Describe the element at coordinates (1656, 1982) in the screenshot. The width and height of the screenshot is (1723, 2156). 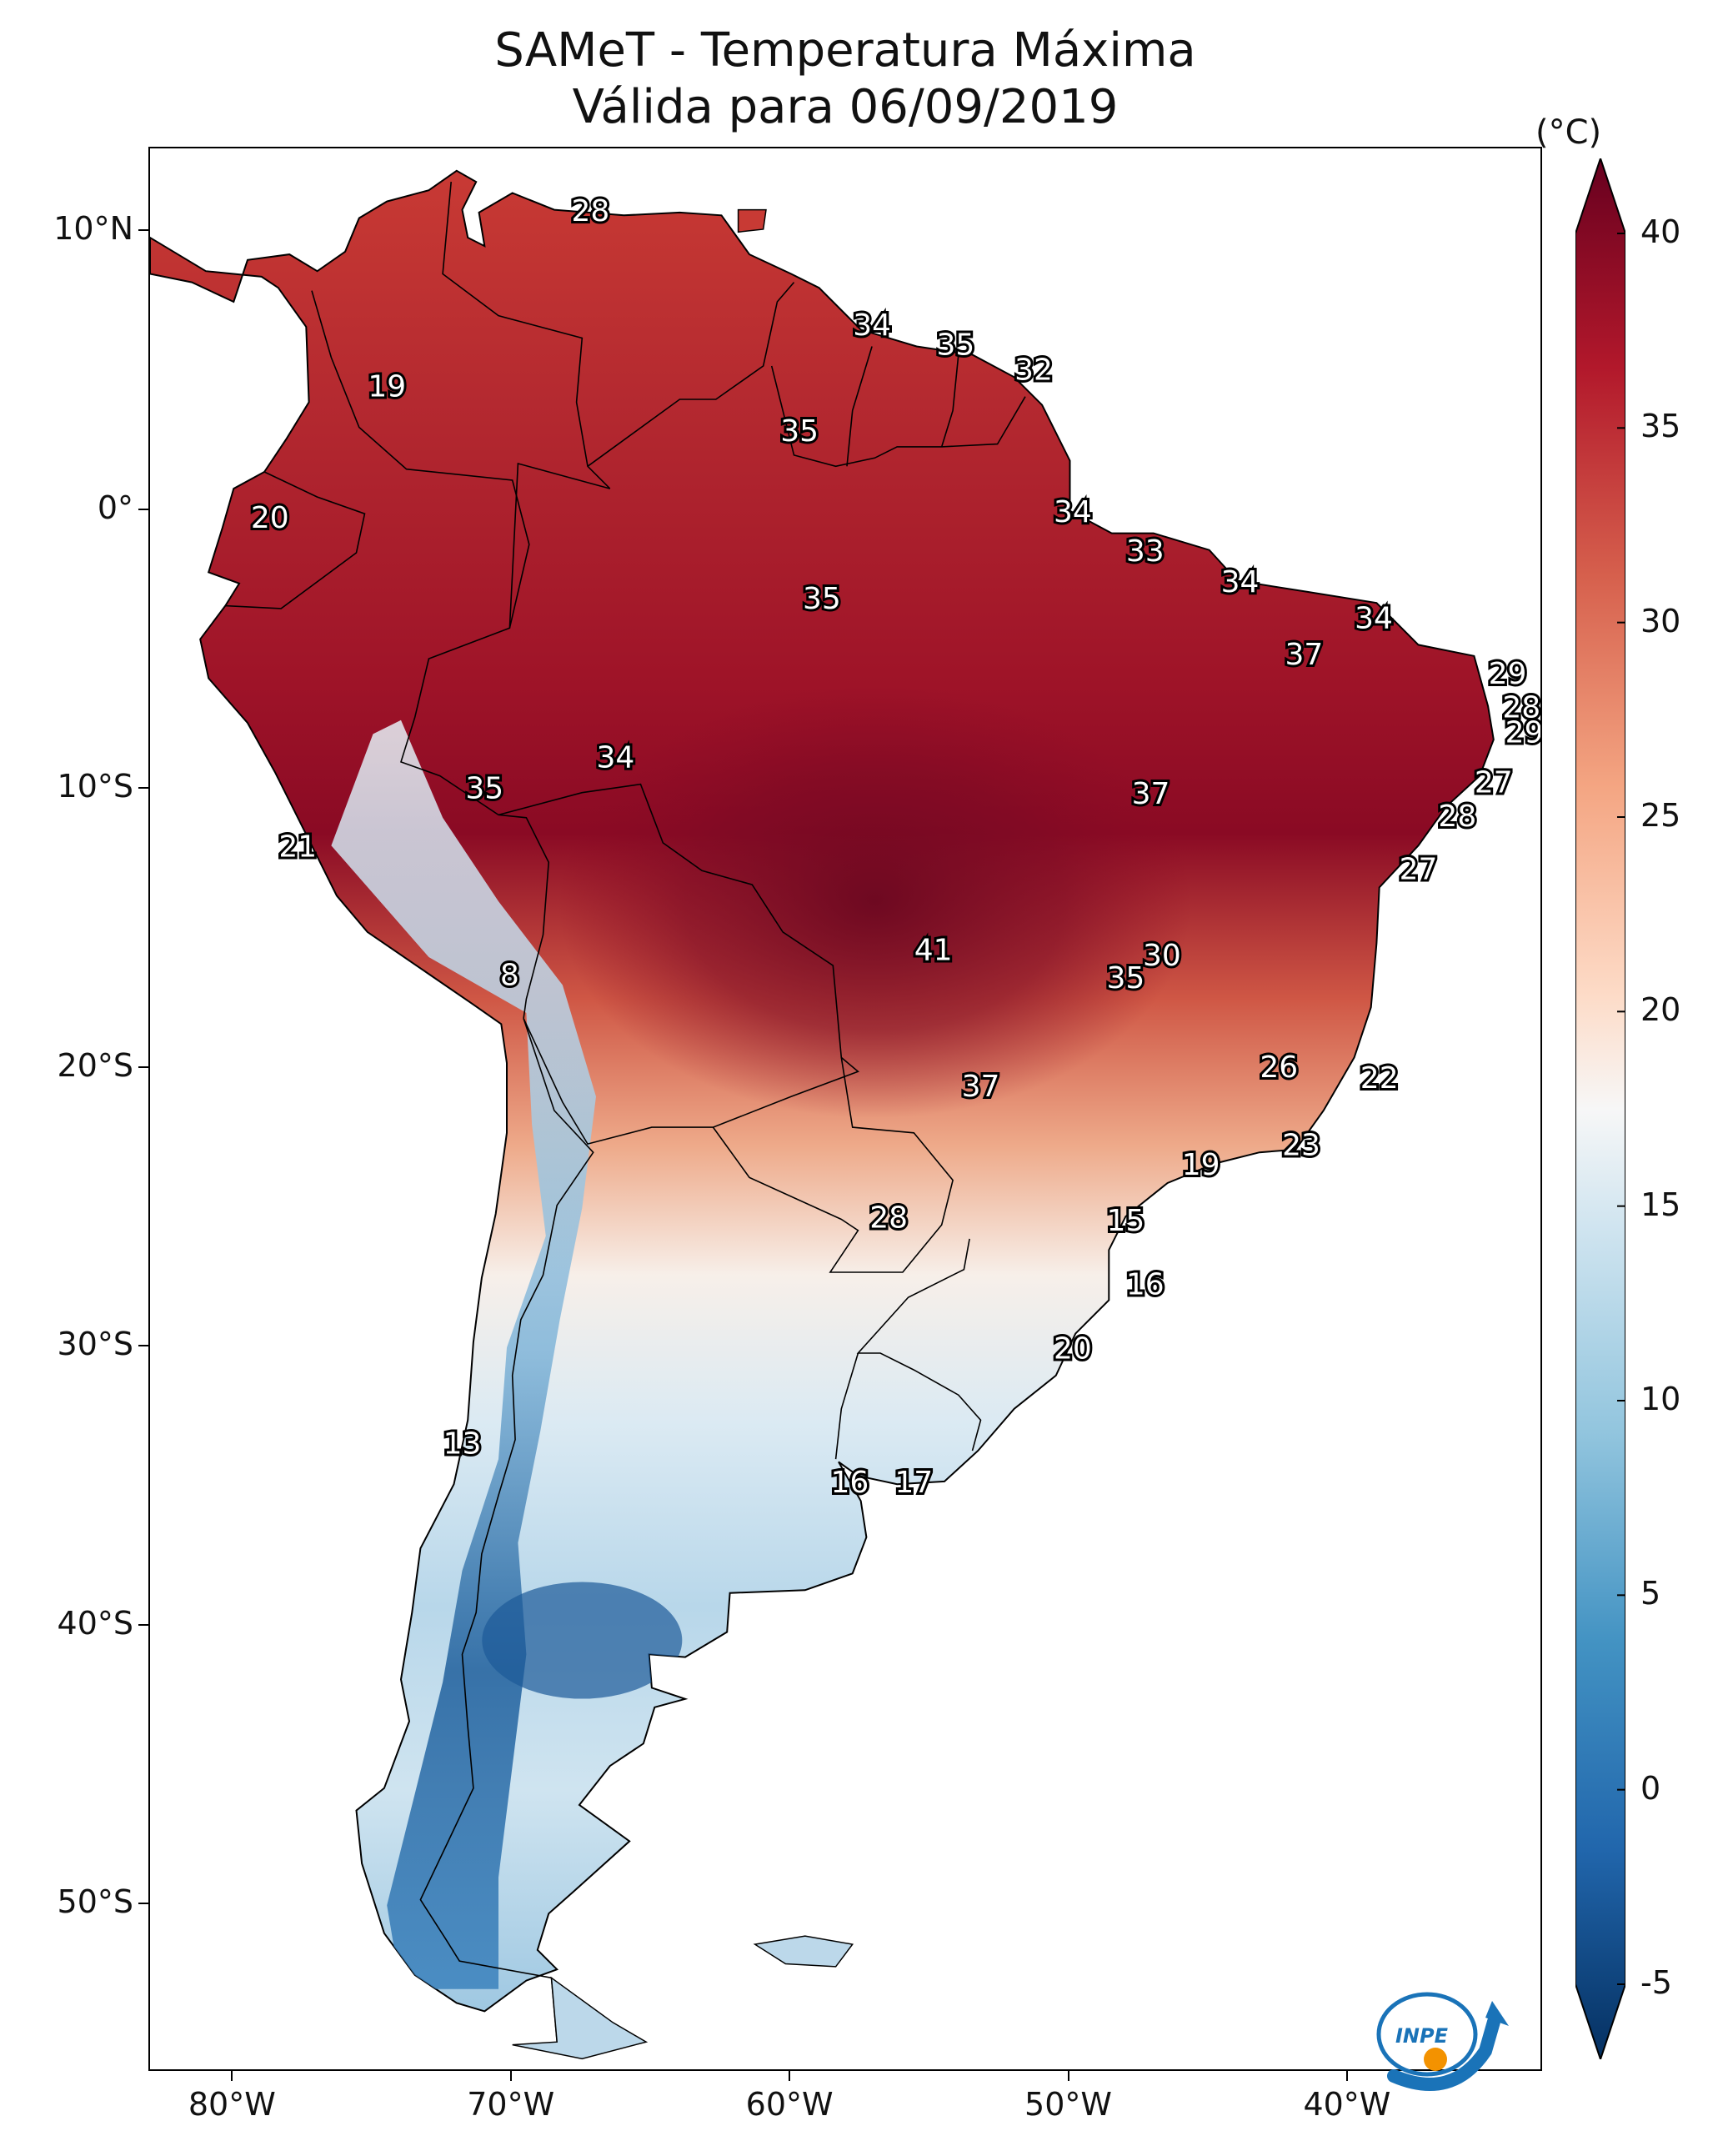
I see `colorbar-tick-label: -5` at that location.